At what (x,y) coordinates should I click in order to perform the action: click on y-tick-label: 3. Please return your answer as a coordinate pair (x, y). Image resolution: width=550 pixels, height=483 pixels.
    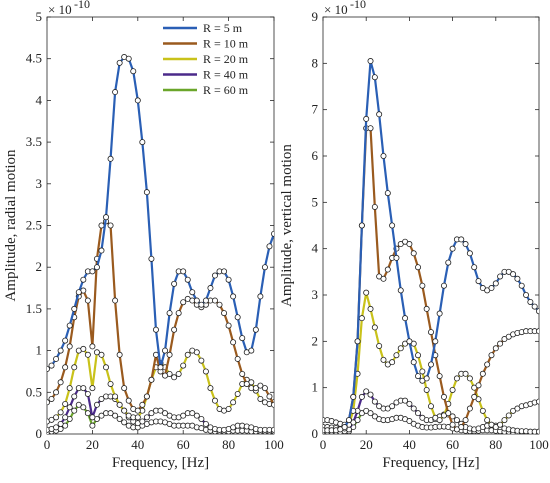
    Looking at the image, I should click on (39, 183).